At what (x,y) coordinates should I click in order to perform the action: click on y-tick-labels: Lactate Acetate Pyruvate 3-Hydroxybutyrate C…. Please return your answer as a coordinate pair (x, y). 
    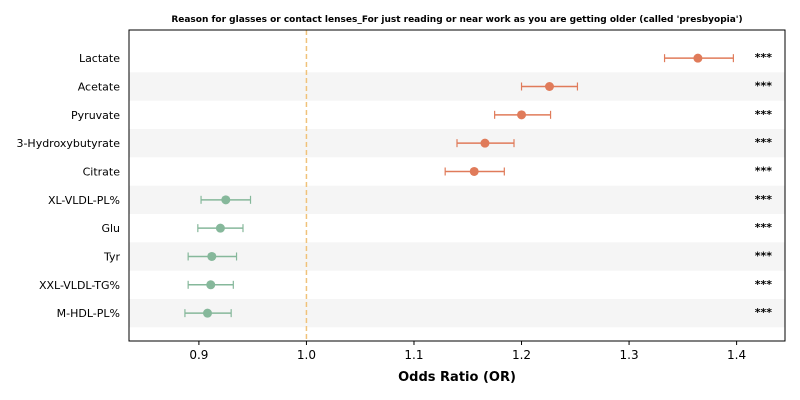
    Looking at the image, I should click on (68, 186).